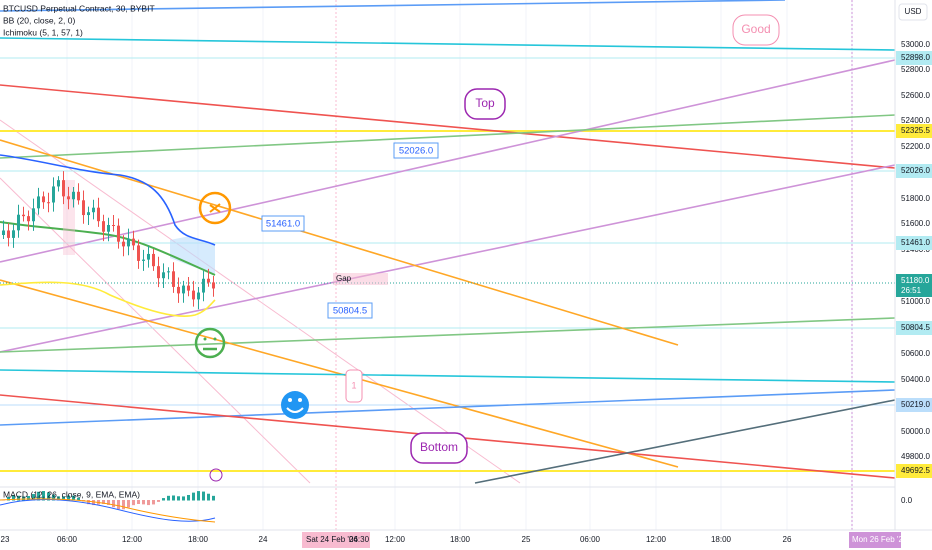 The height and width of the screenshot is (550, 932). Describe the element at coordinates (39, 20) in the screenshot. I see `indicator: BB (20, close, 2, 0)` at that location.